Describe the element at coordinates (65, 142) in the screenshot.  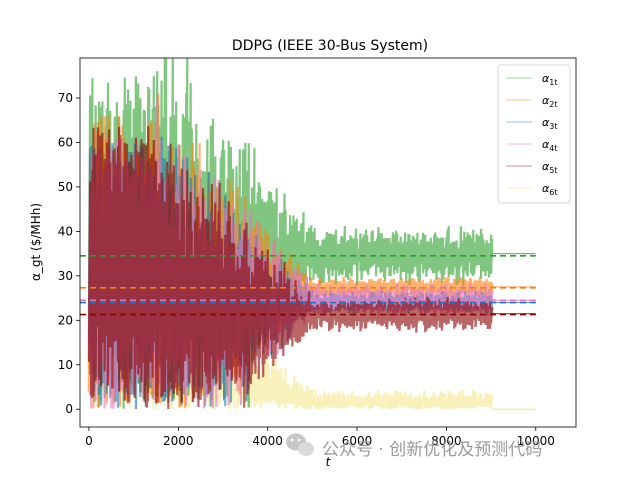
I see `y-tick-label: 60` at that location.